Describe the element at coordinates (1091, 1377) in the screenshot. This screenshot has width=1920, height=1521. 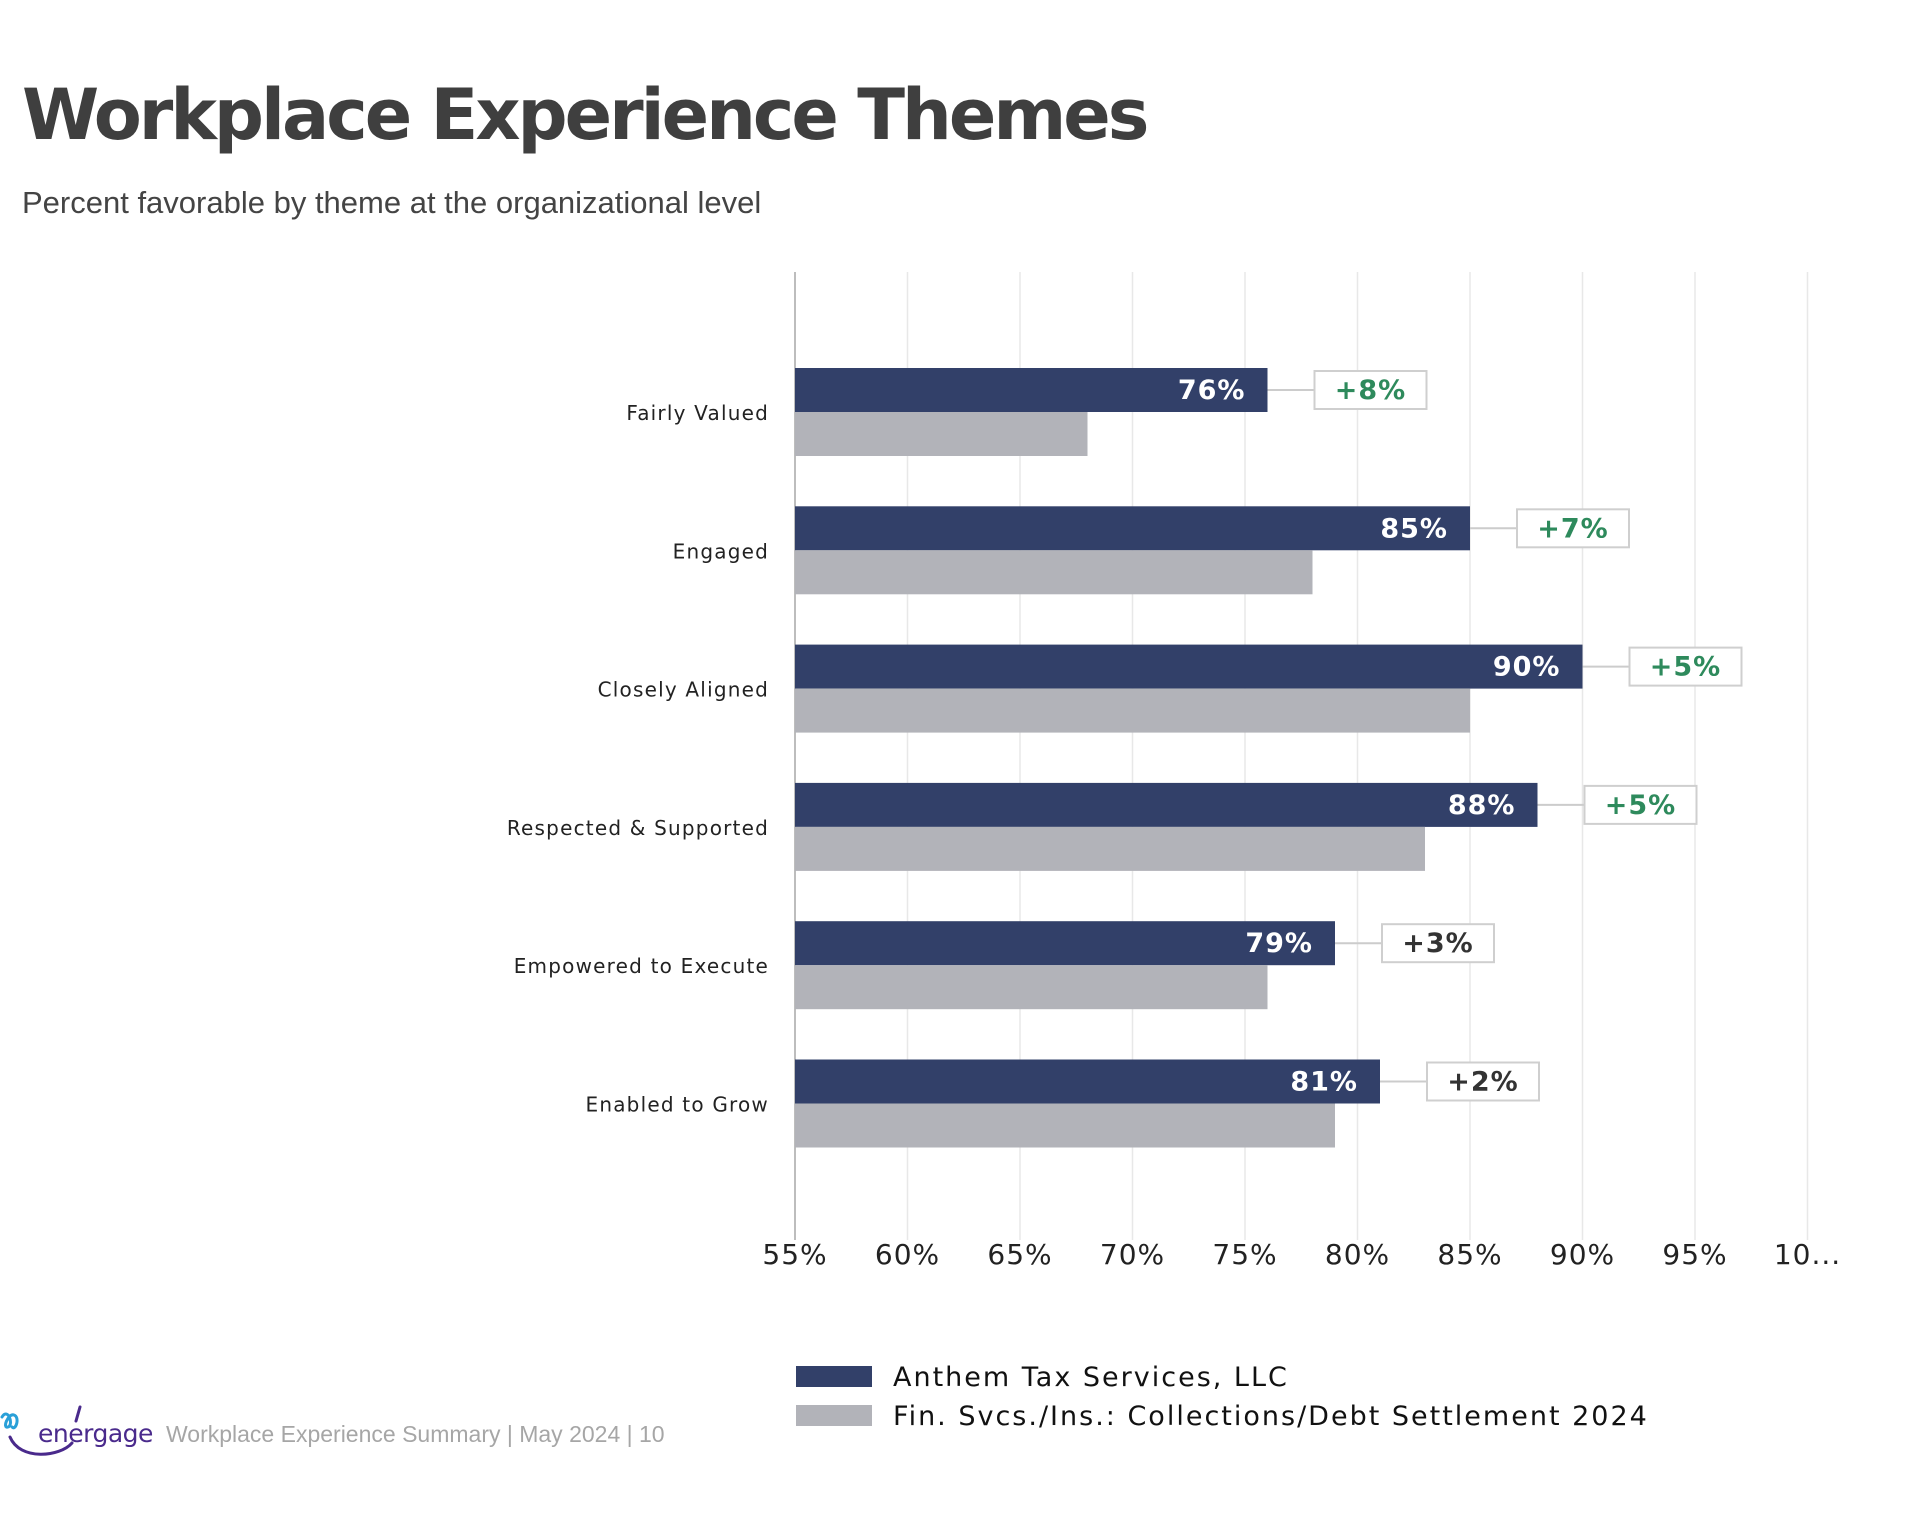
I see `legend-label: Anthem Tax Services, LLC` at that location.